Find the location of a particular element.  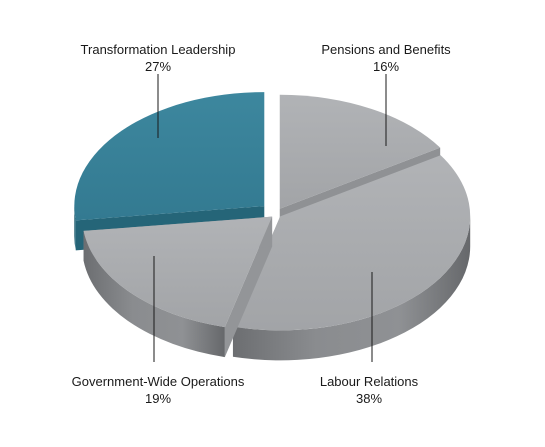

slice-government-wide-operations is located at coordinates (178, 287).